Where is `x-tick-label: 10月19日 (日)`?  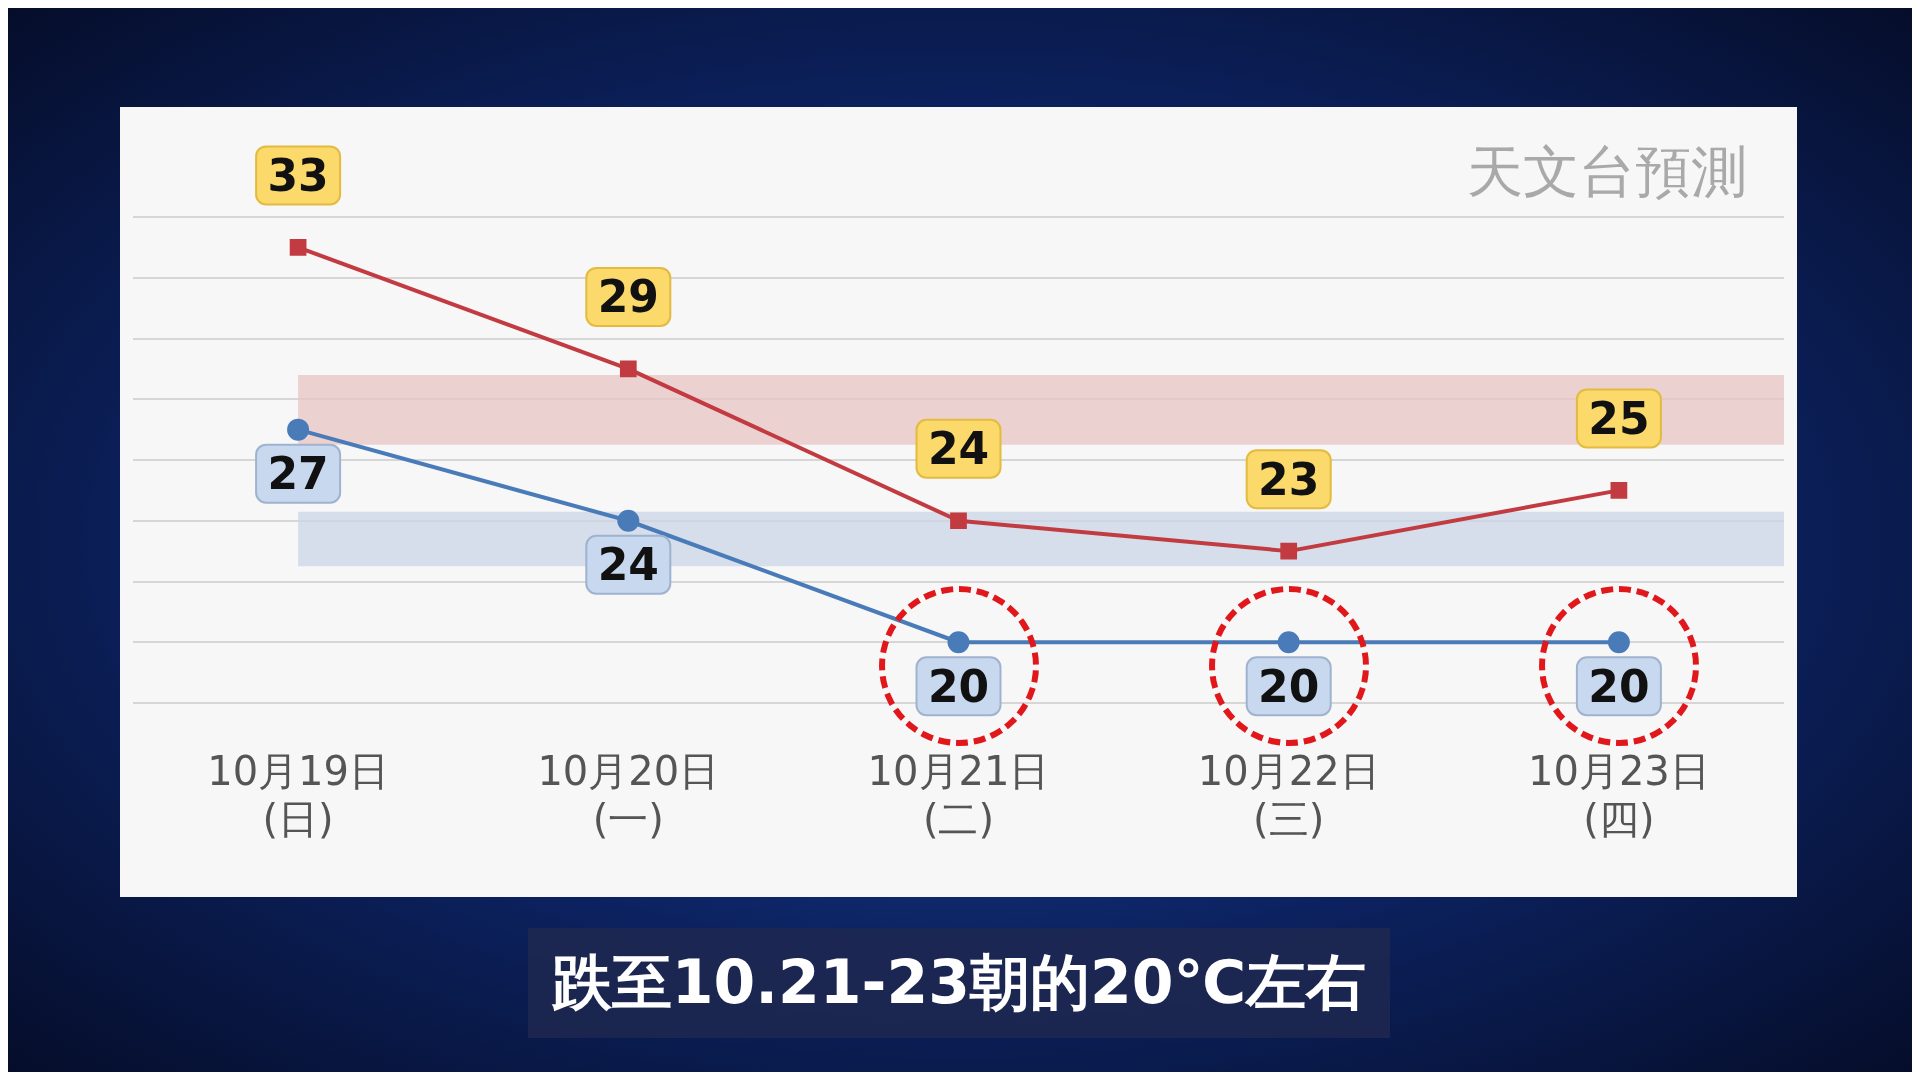
x-tick-label: 10月19日 (日) is located at coordinates (298, 795).